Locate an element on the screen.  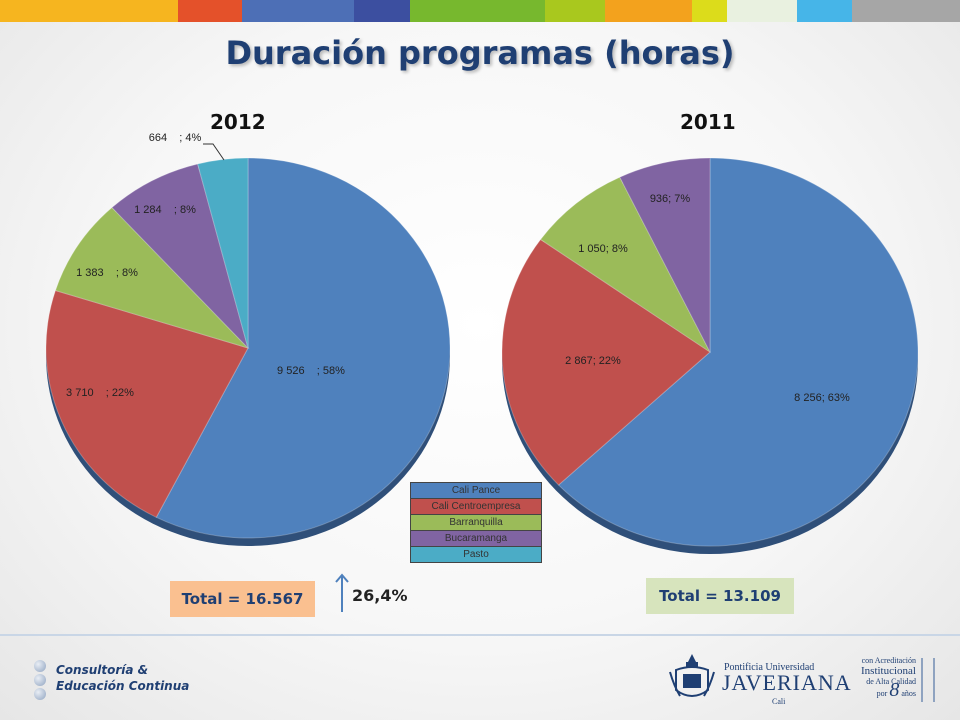
data-label: 1 383 ; 8% is located at coordinates (107, 273).